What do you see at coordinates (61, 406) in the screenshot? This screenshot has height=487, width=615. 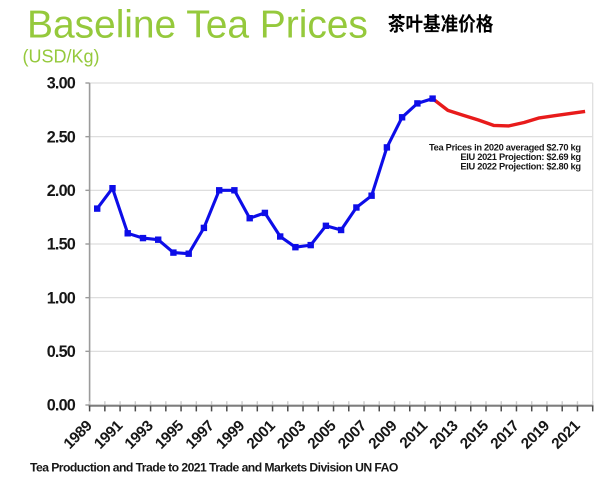 I see `svg-text: 0.00` at bounding box center [61, 406].